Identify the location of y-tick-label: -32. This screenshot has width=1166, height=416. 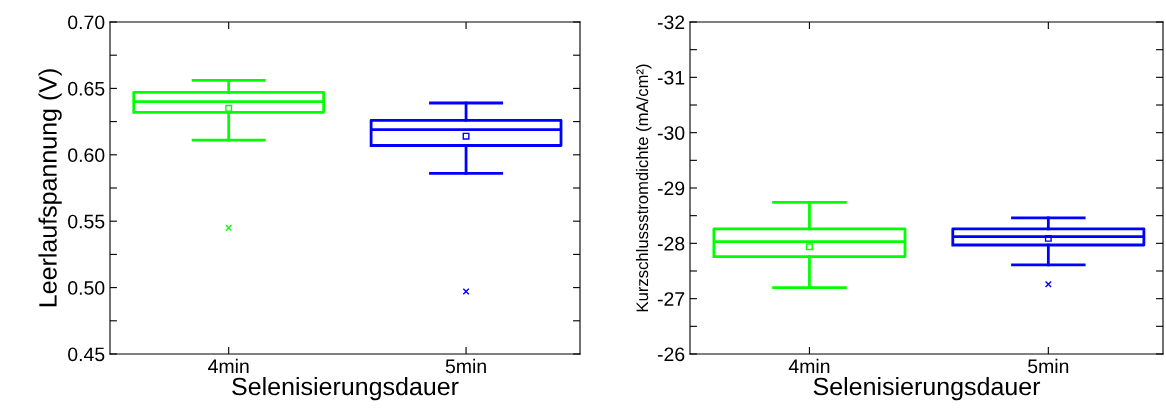
(671, 22).